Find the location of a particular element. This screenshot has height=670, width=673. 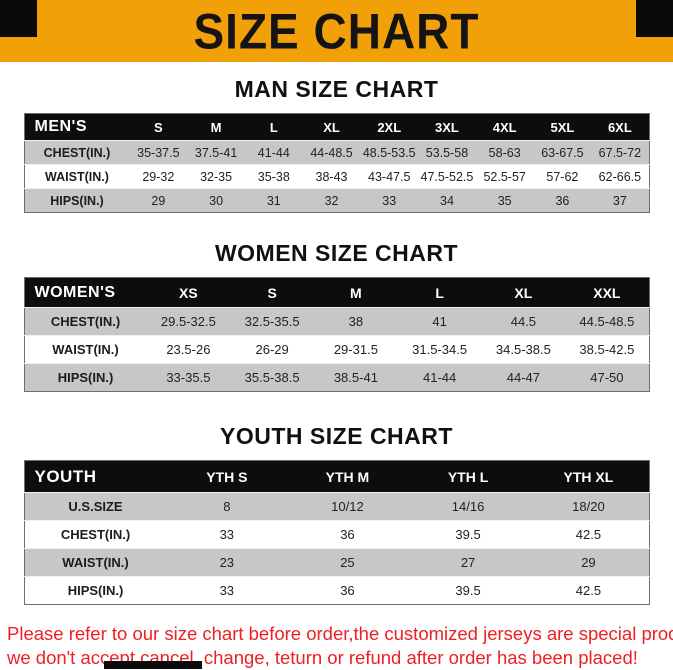

value-cell: 41 is located at coordinates (439, 321).